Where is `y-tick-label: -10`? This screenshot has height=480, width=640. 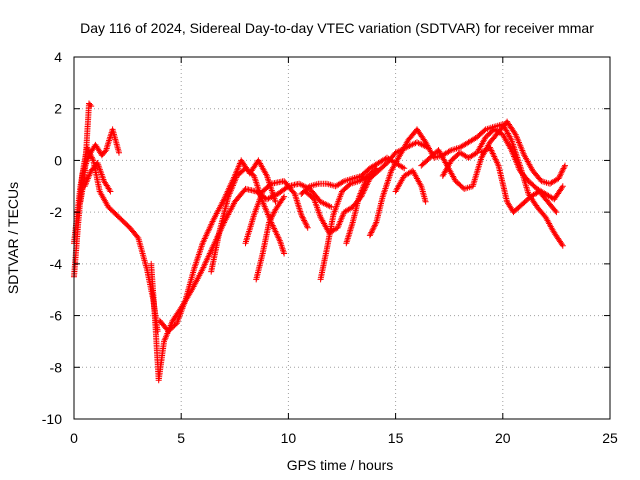 y-tick-label: -10 is located at coordinates (52, 419).